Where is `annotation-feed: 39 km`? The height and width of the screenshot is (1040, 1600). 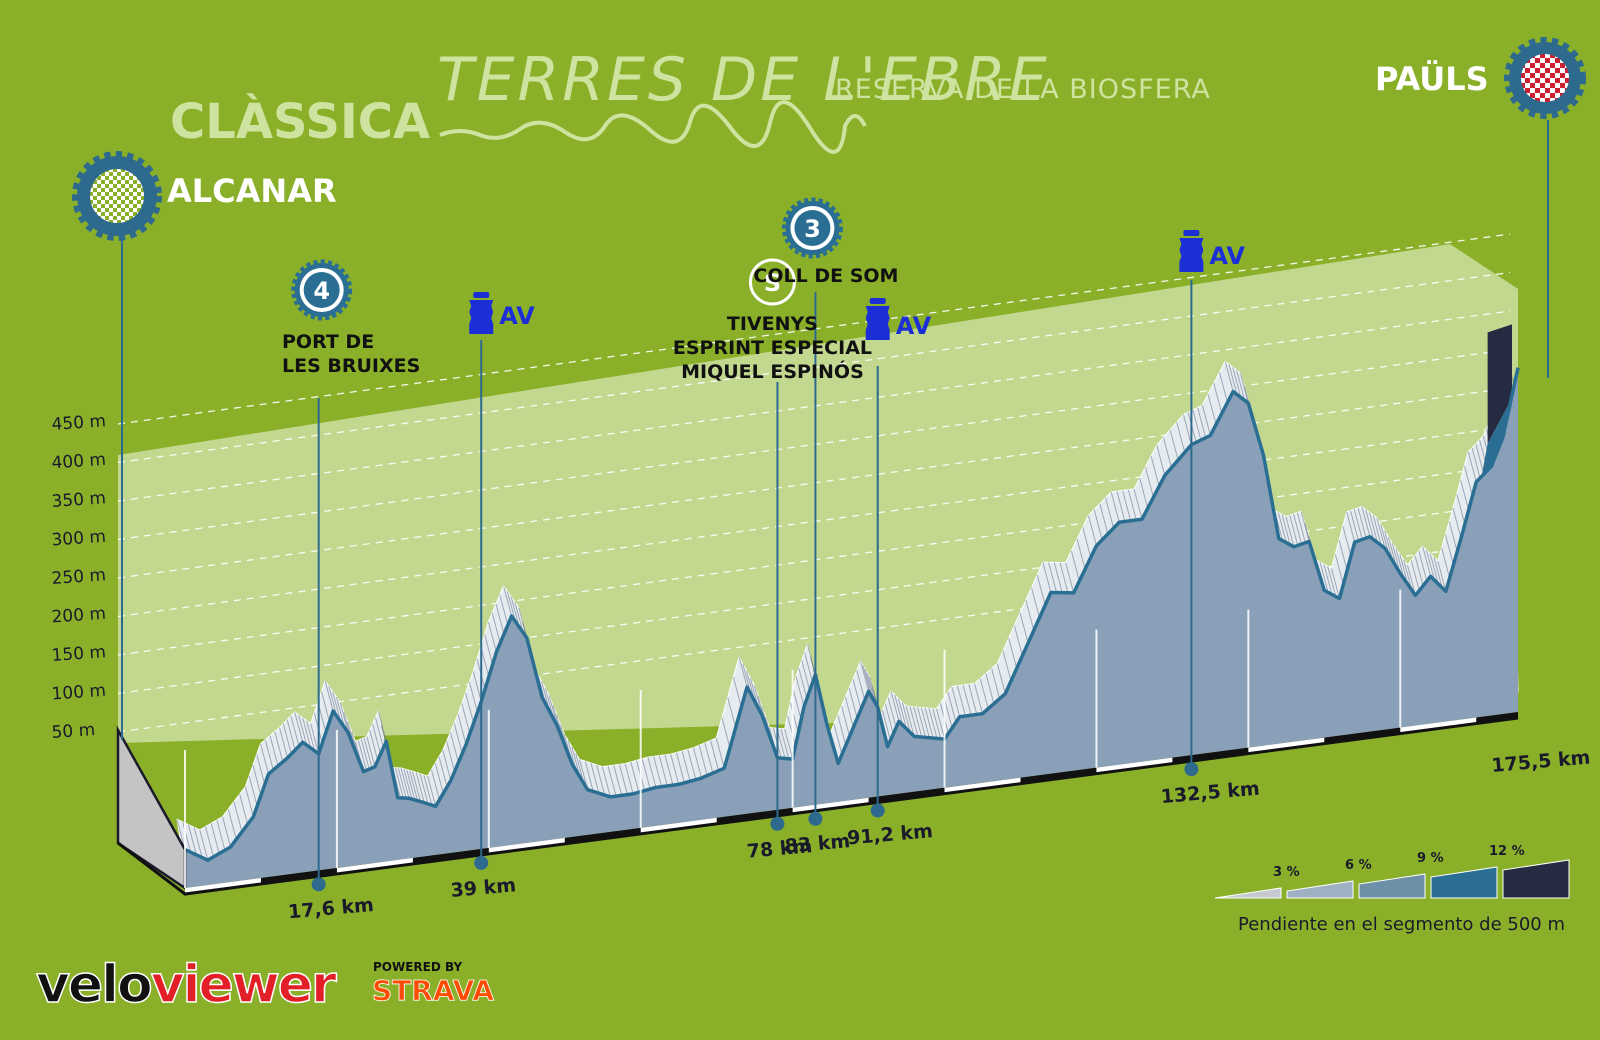
annotation-feed: 39 km is located at coordinates (483, 621).